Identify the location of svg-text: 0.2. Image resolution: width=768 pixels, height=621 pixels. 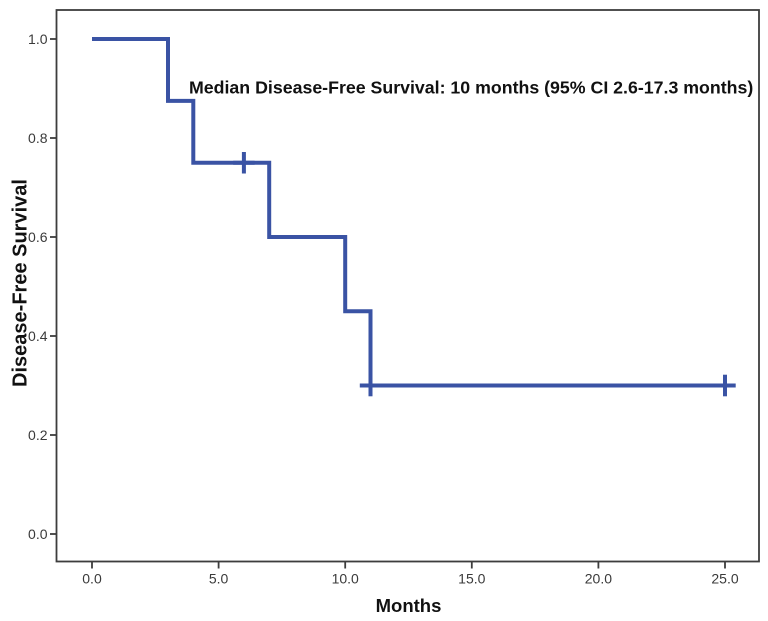
(38, 435).